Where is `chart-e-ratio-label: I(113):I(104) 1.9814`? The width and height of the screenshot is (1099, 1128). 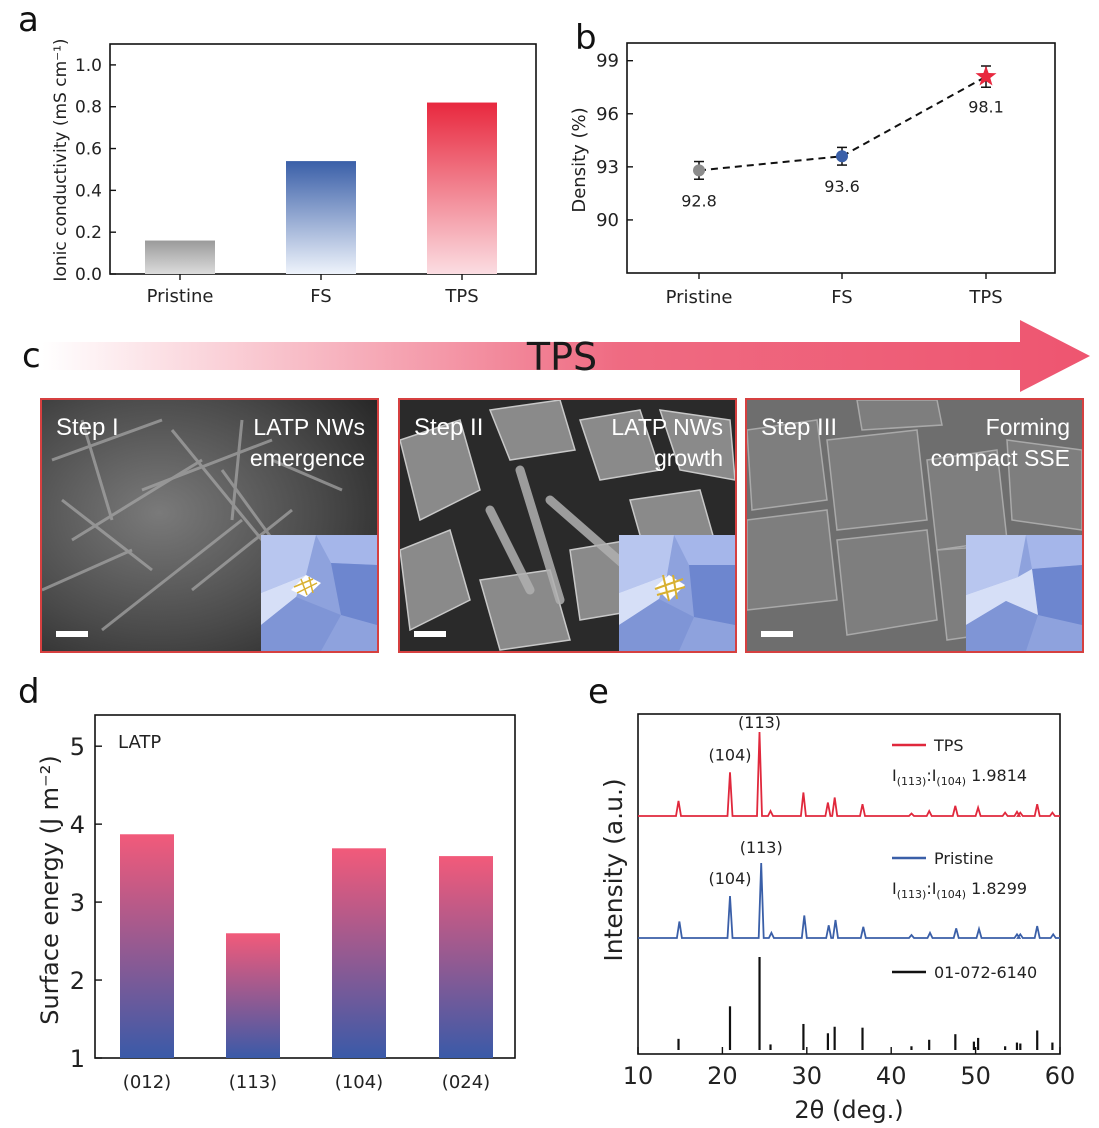 chart-e-ratio-label: I(113):I(104) 1.9814 is located at coordinates (959, 777).